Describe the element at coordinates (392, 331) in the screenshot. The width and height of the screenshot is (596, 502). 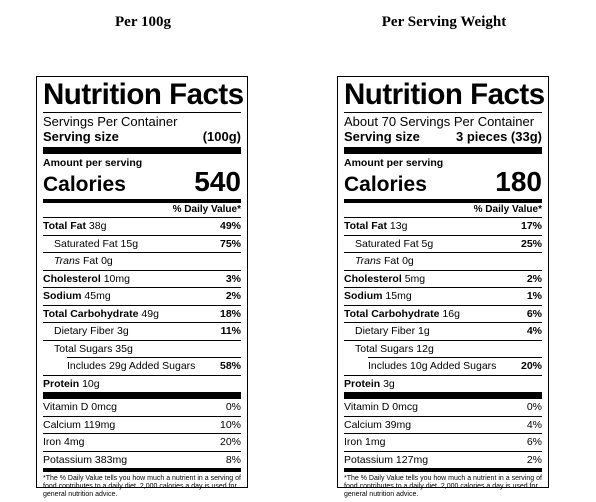
I see `dietary-fiber-label: Dietary Fiber 1g` at that location.